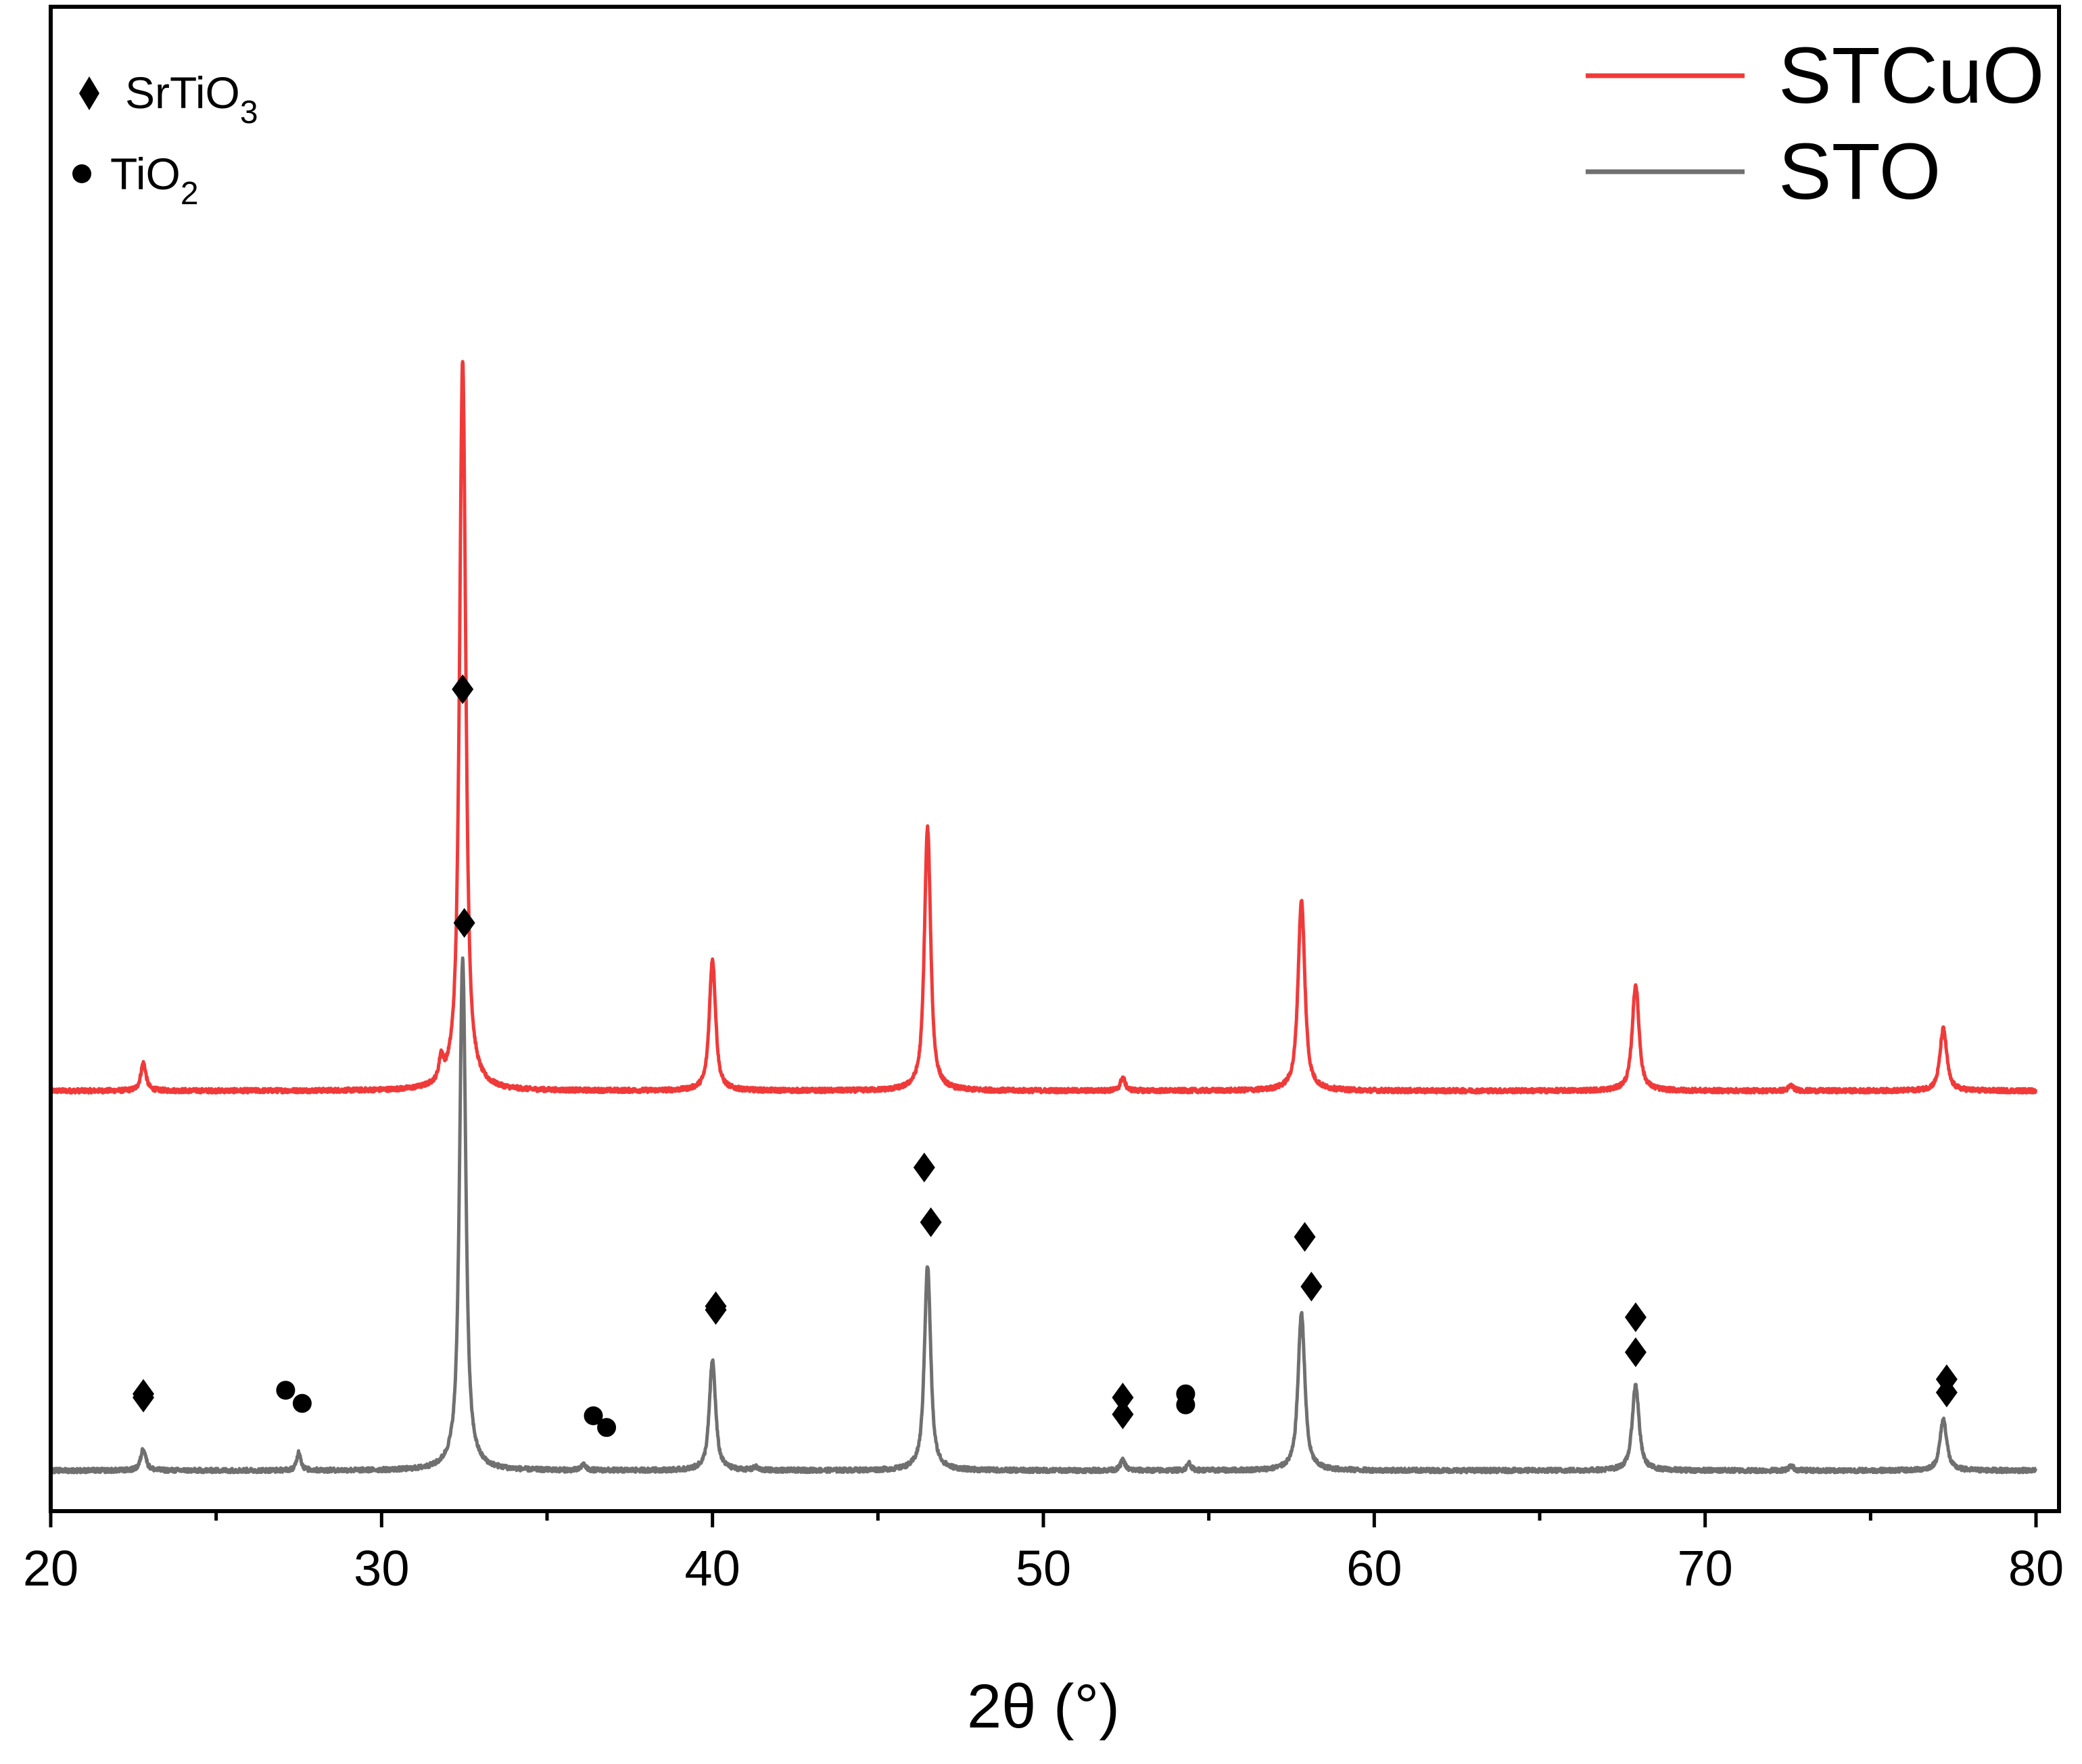  I want to click on x-tick-label: 30, so click(381, 1568).